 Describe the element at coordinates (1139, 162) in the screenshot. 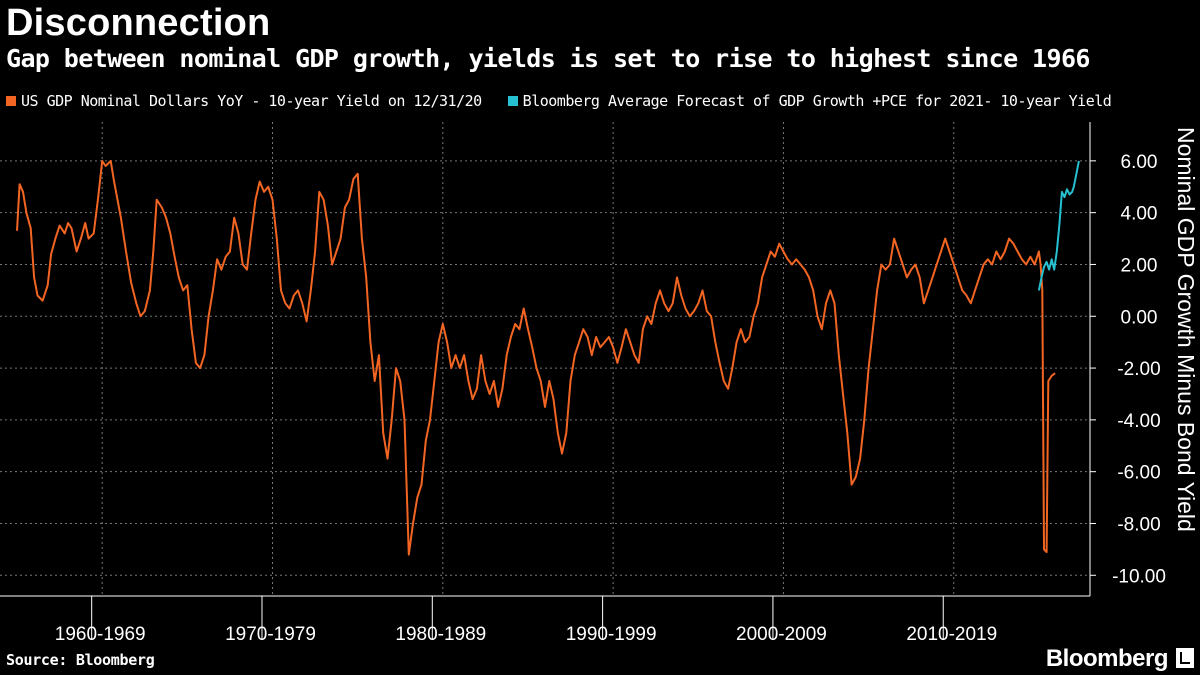

I see `y-tick-label: 6.00` at that location.